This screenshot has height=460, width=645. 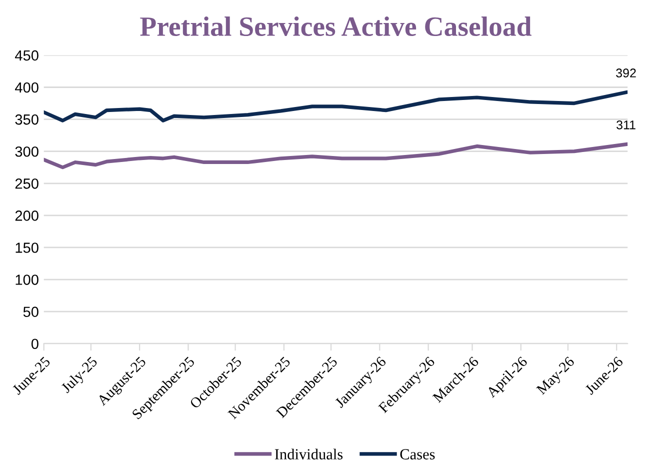 I want to click on legend-label: Cases, so click(x=417, y=454).